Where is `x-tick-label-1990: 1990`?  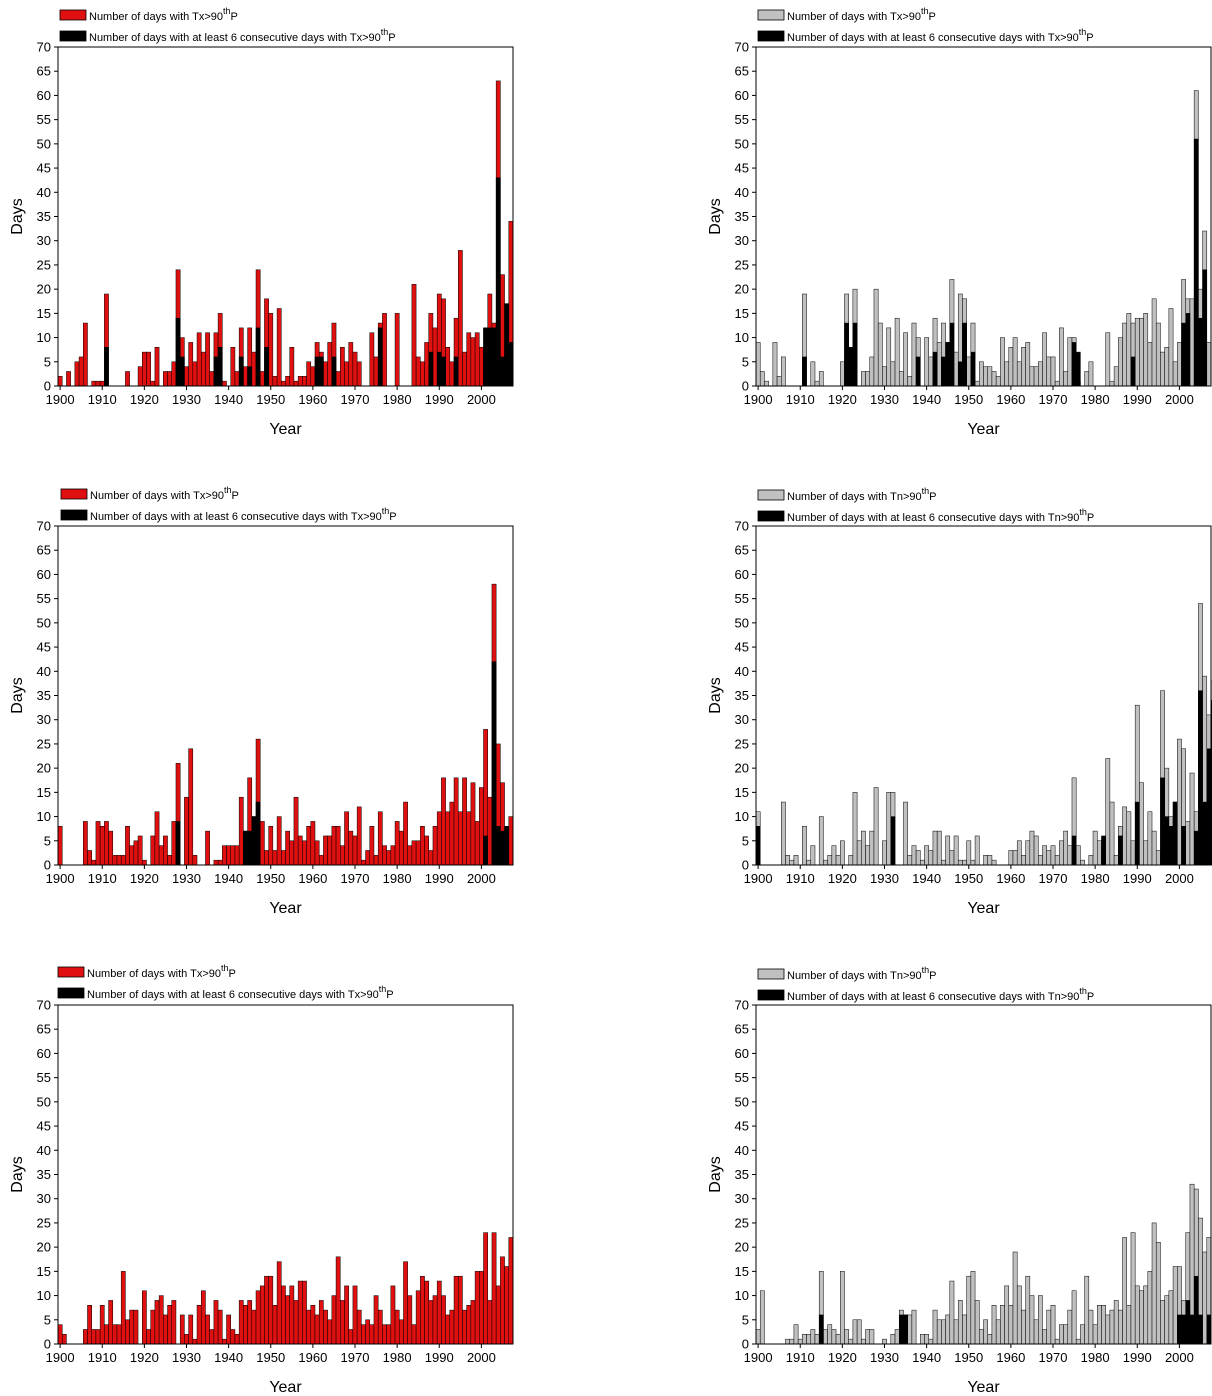
x-tick-label-1990: 1990 is located at coordinates (439, 399).